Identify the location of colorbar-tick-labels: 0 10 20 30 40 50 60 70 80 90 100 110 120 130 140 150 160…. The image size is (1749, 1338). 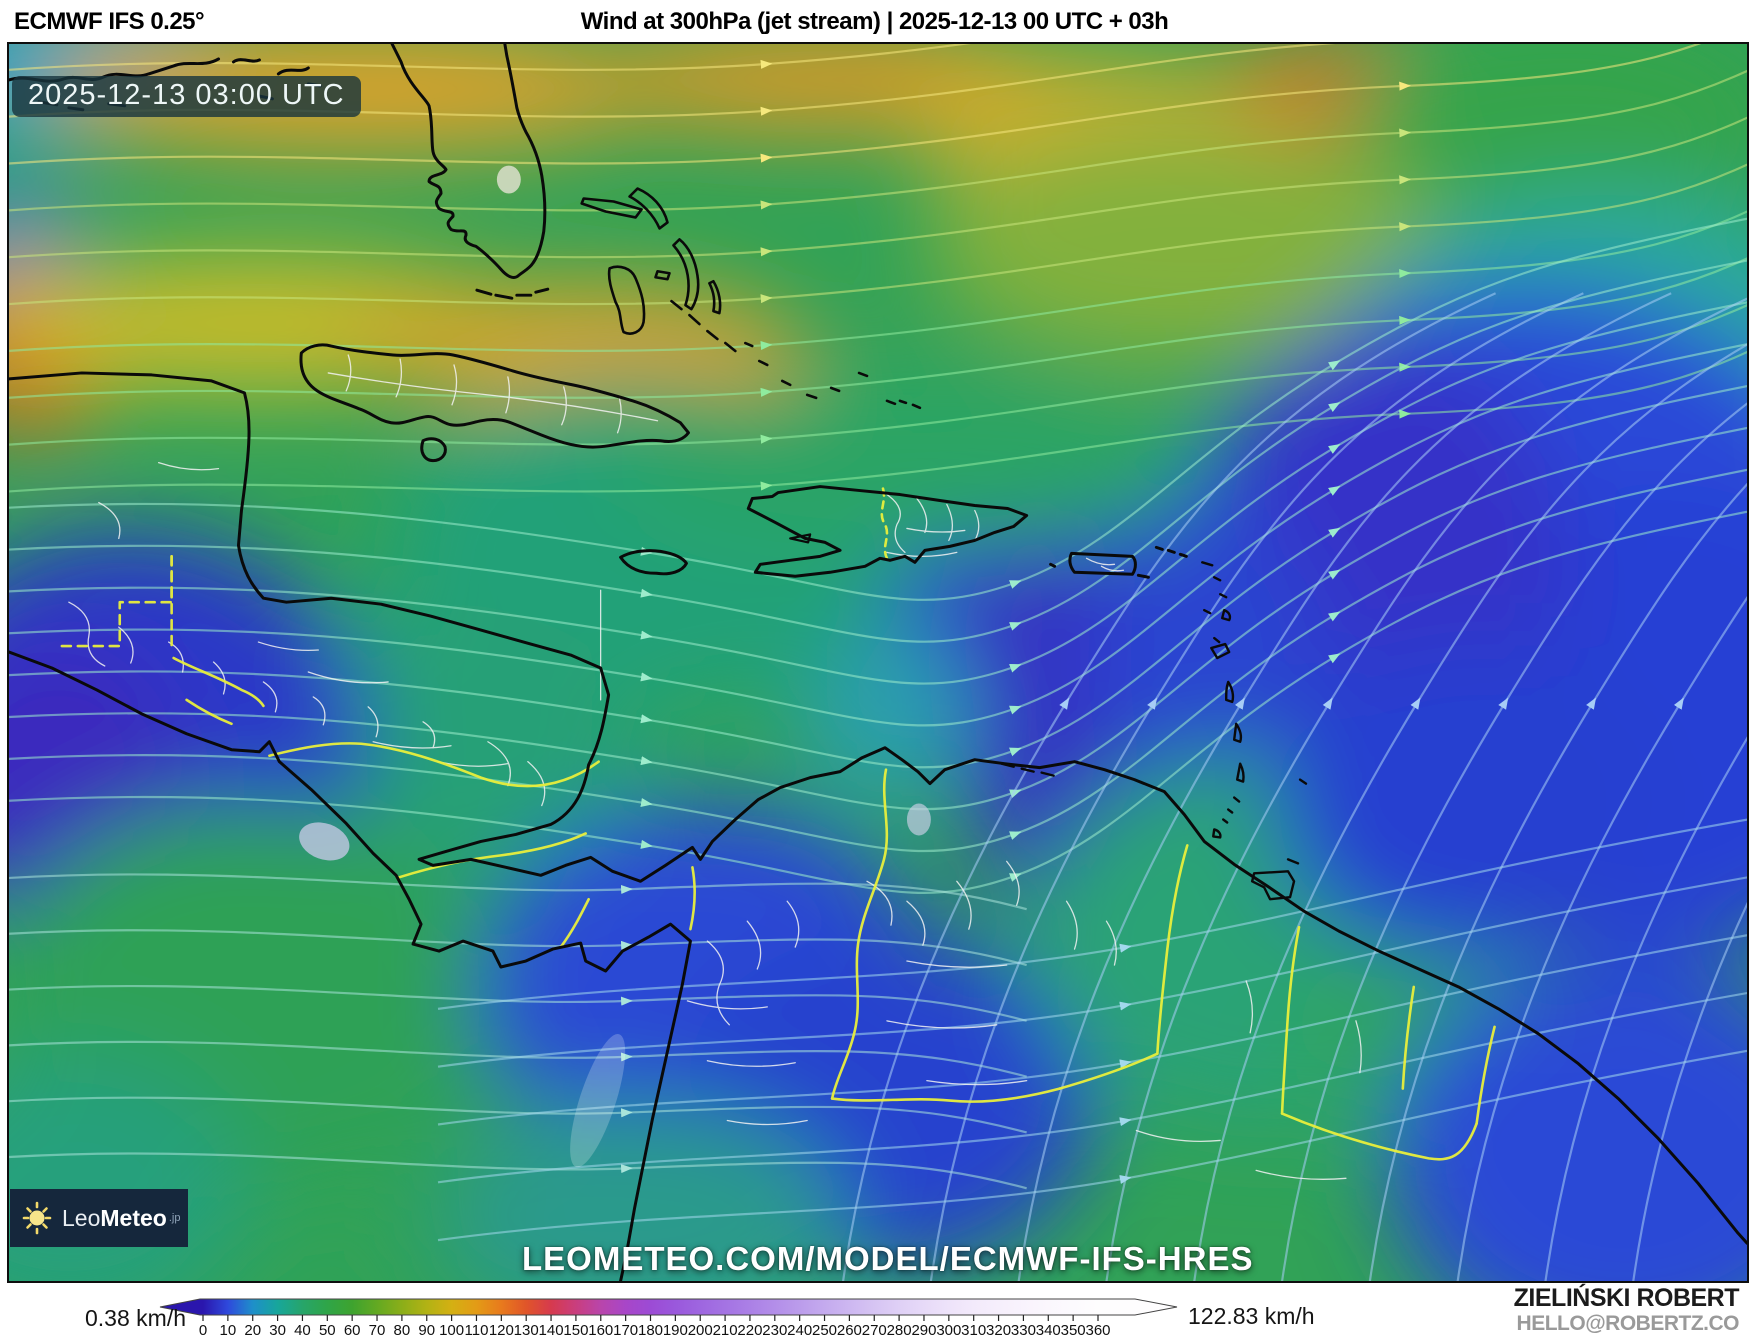
(655, 1330).